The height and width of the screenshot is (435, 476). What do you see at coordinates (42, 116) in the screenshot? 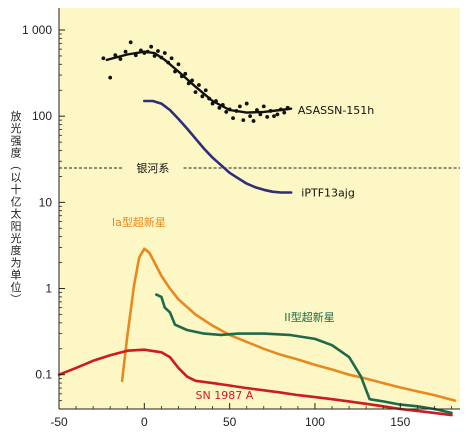
I see `y-tick-label: 100` at bounding box center [42, 116].